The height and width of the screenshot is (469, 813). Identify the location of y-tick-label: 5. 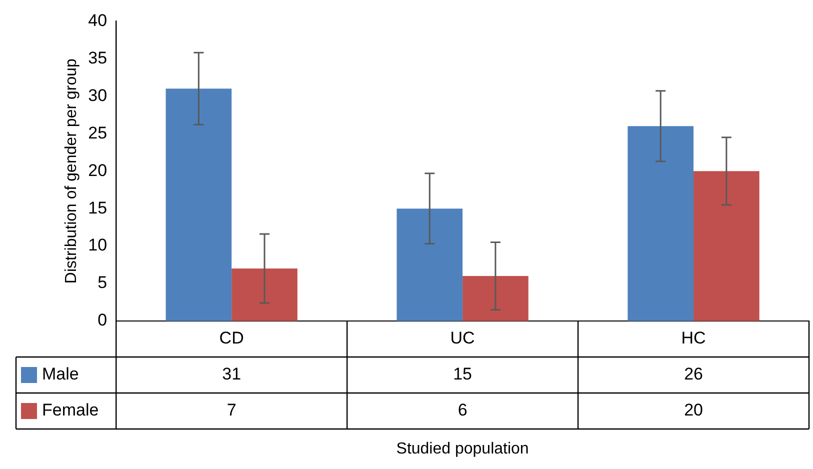
(103, 282).